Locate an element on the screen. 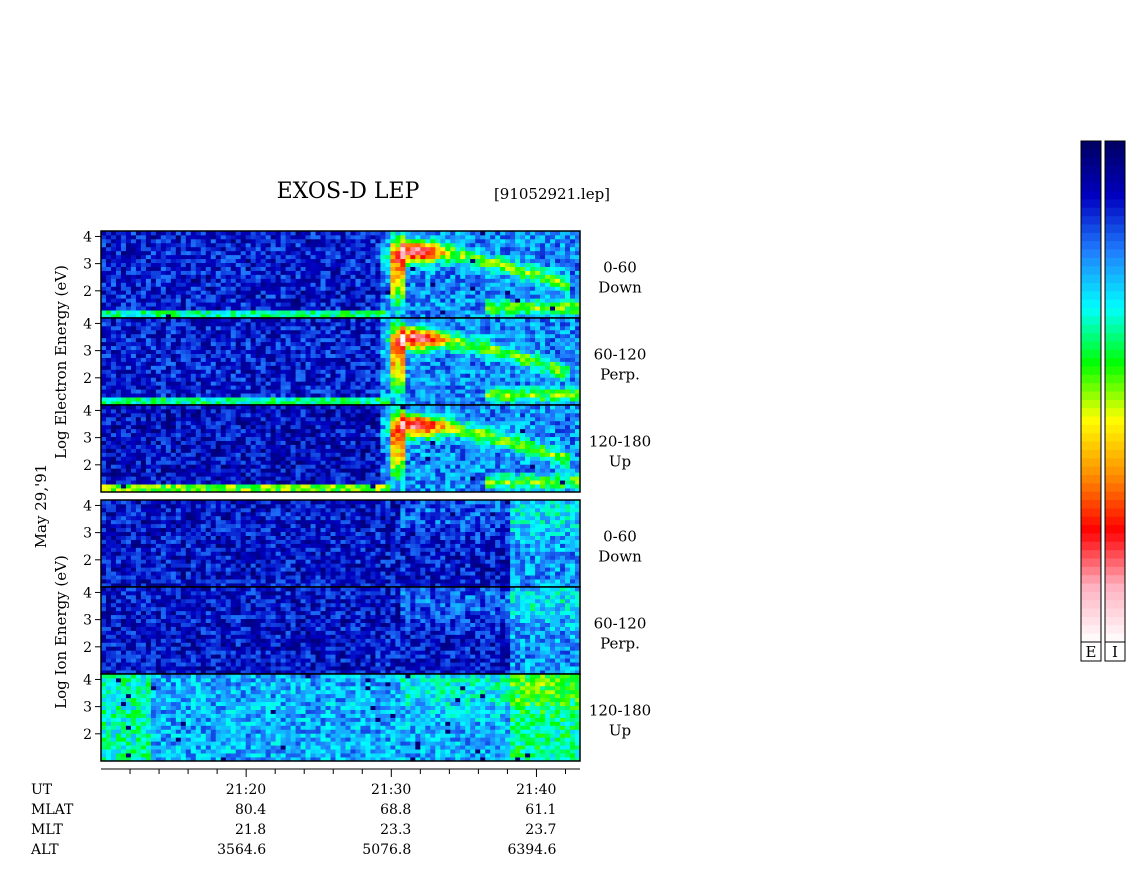 Image resolution: width=1130 pixels, height=875 pixels. panel-electron-120-180: 4 3 2 120-180 Up is located at coordinates (367, 448).